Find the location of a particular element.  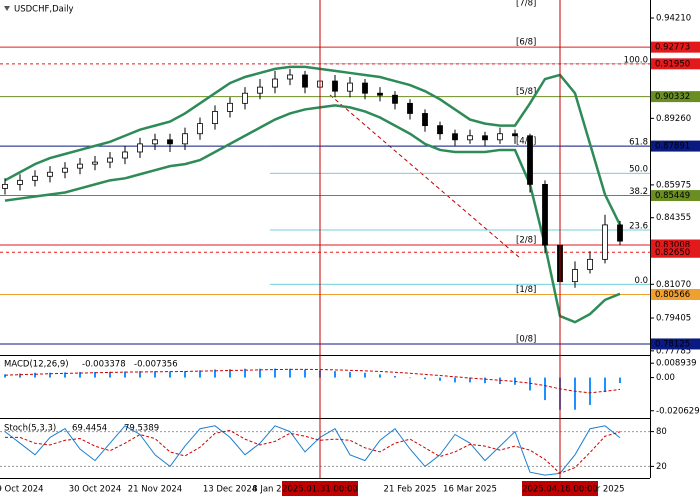

level-label: 0.92773 is located at coordinates (672, 48).